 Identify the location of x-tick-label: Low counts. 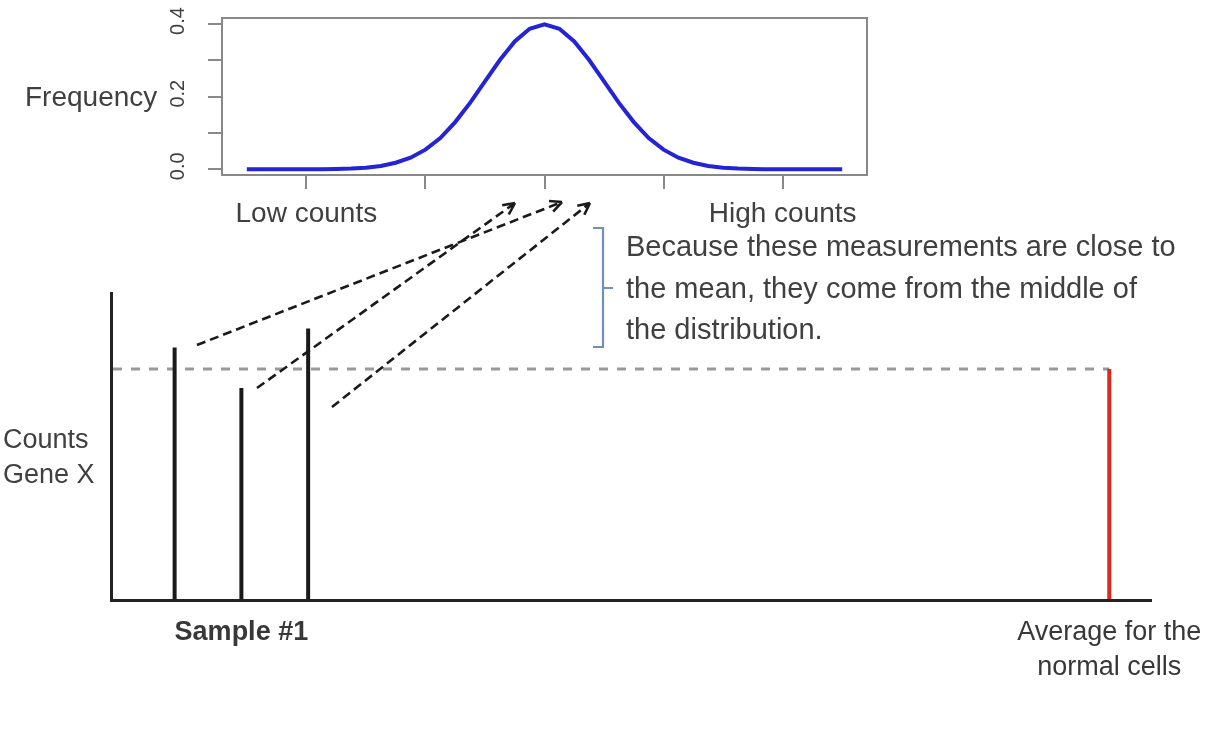
(306, 213).